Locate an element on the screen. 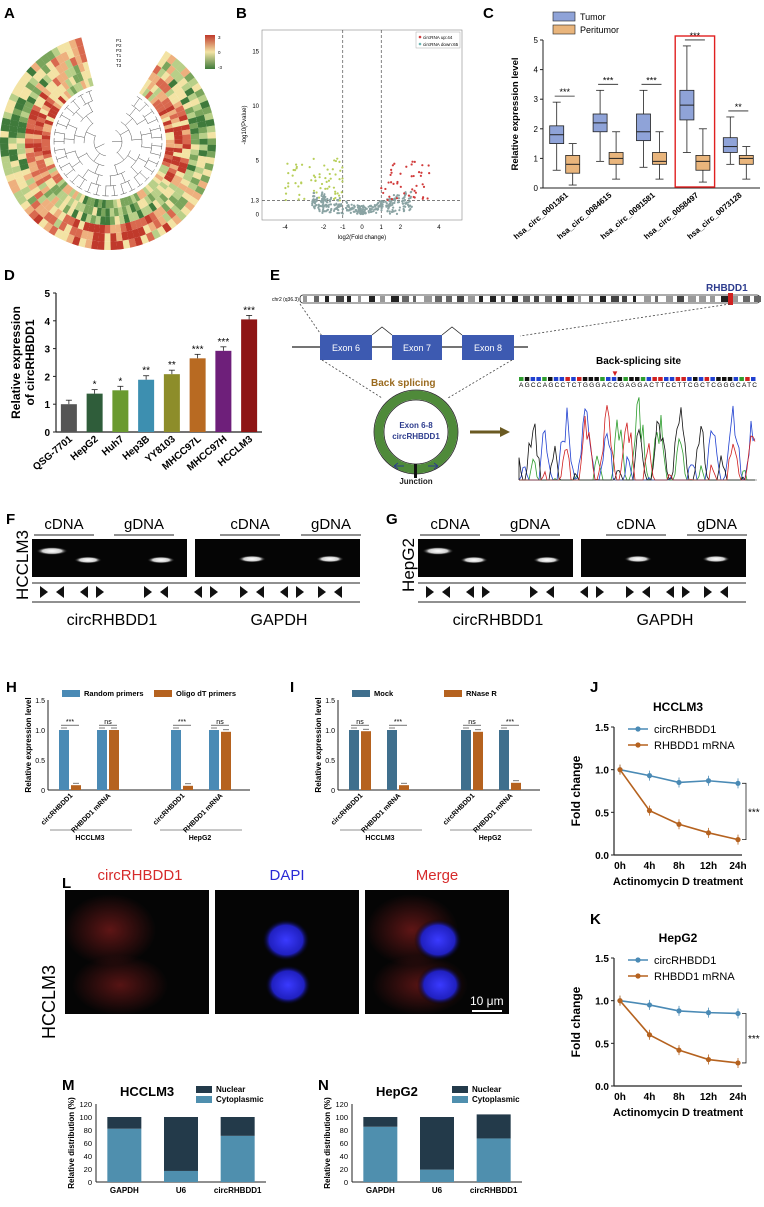 The height and width of the screenshot is (1207, 764). back-splicing-label: Back splicing is located at coordinates (403, 383).